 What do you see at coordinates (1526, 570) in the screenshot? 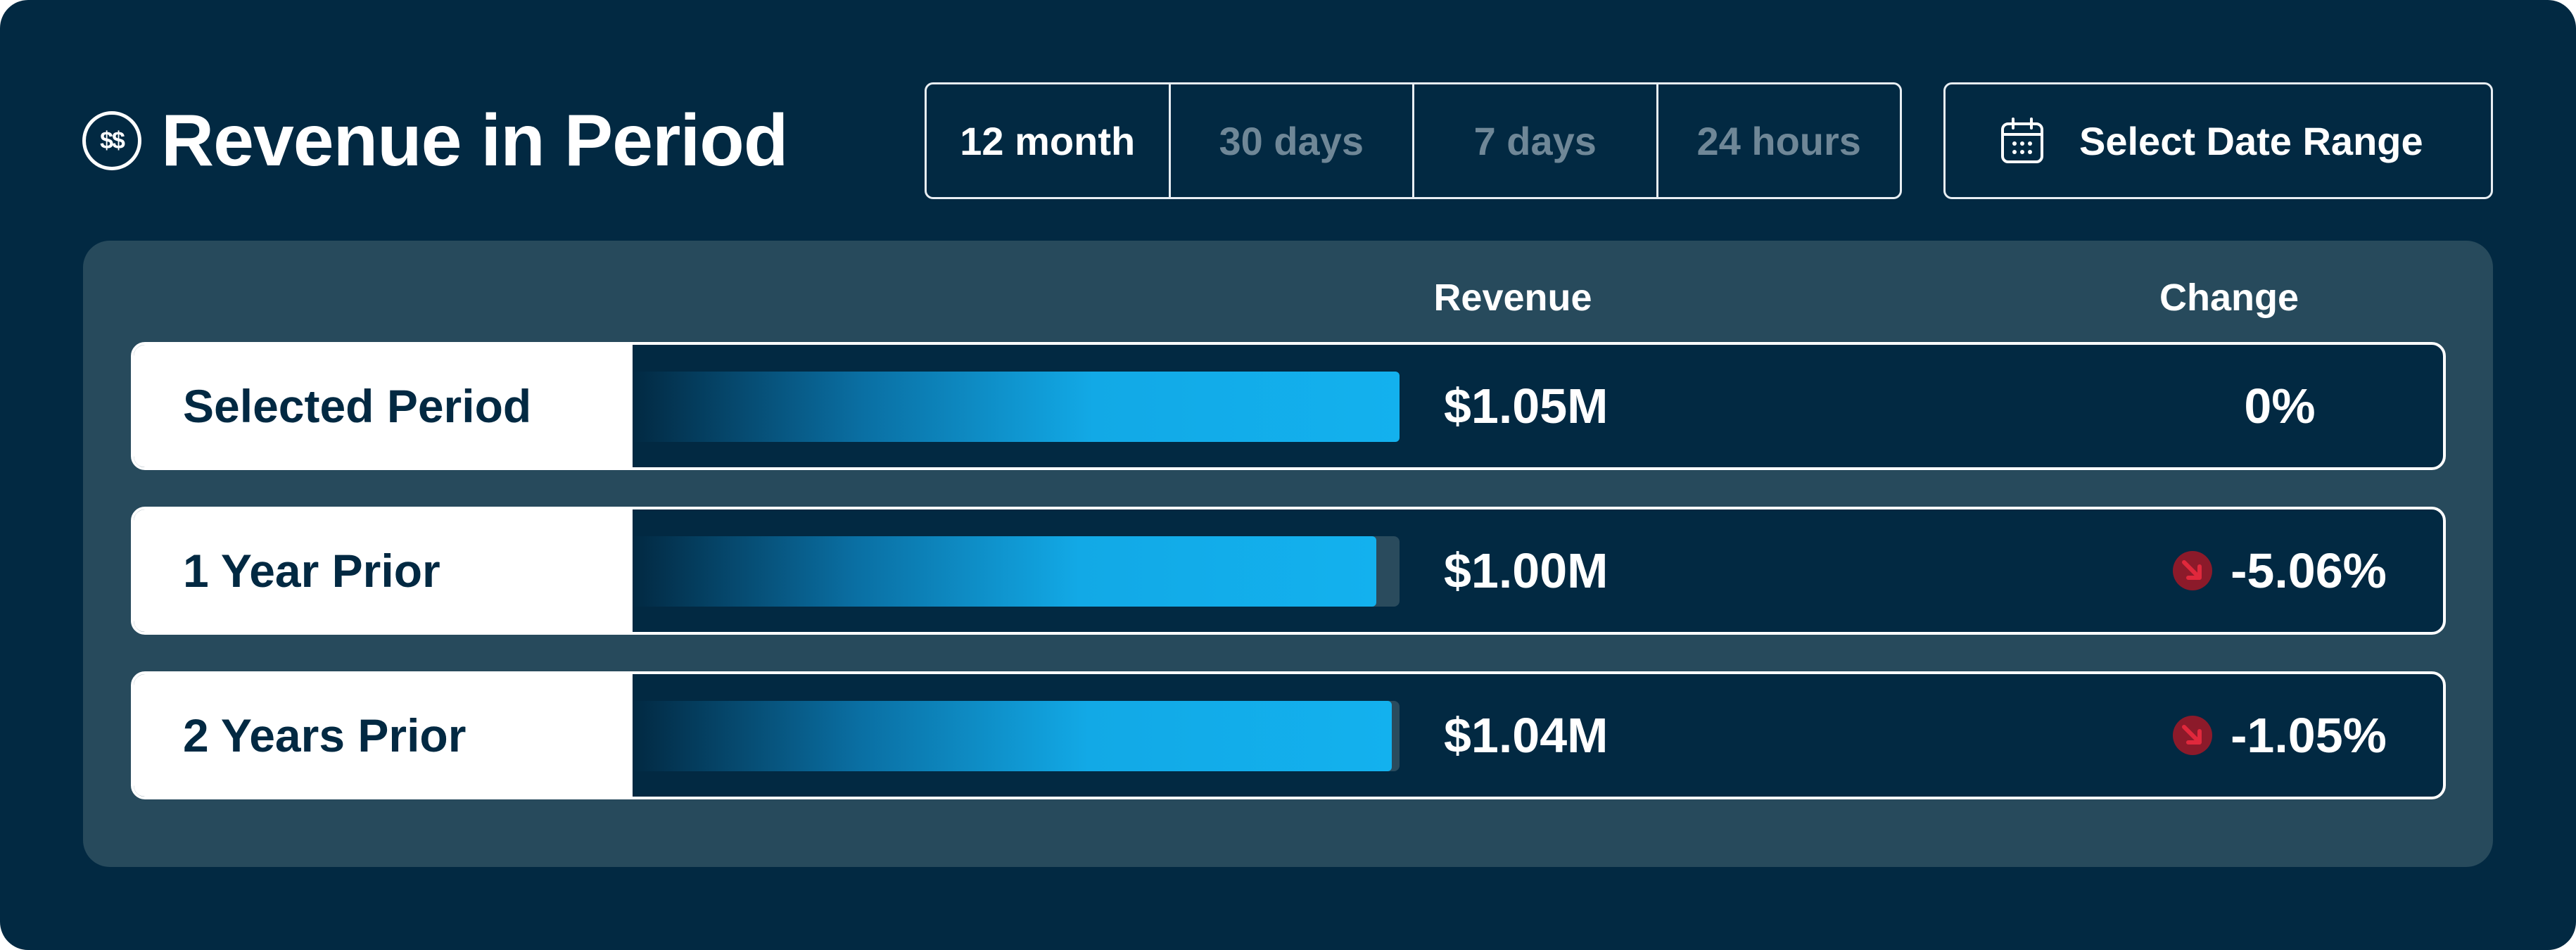
I see `revenue-value: $1.00M` at bounding box center [1526, 570].